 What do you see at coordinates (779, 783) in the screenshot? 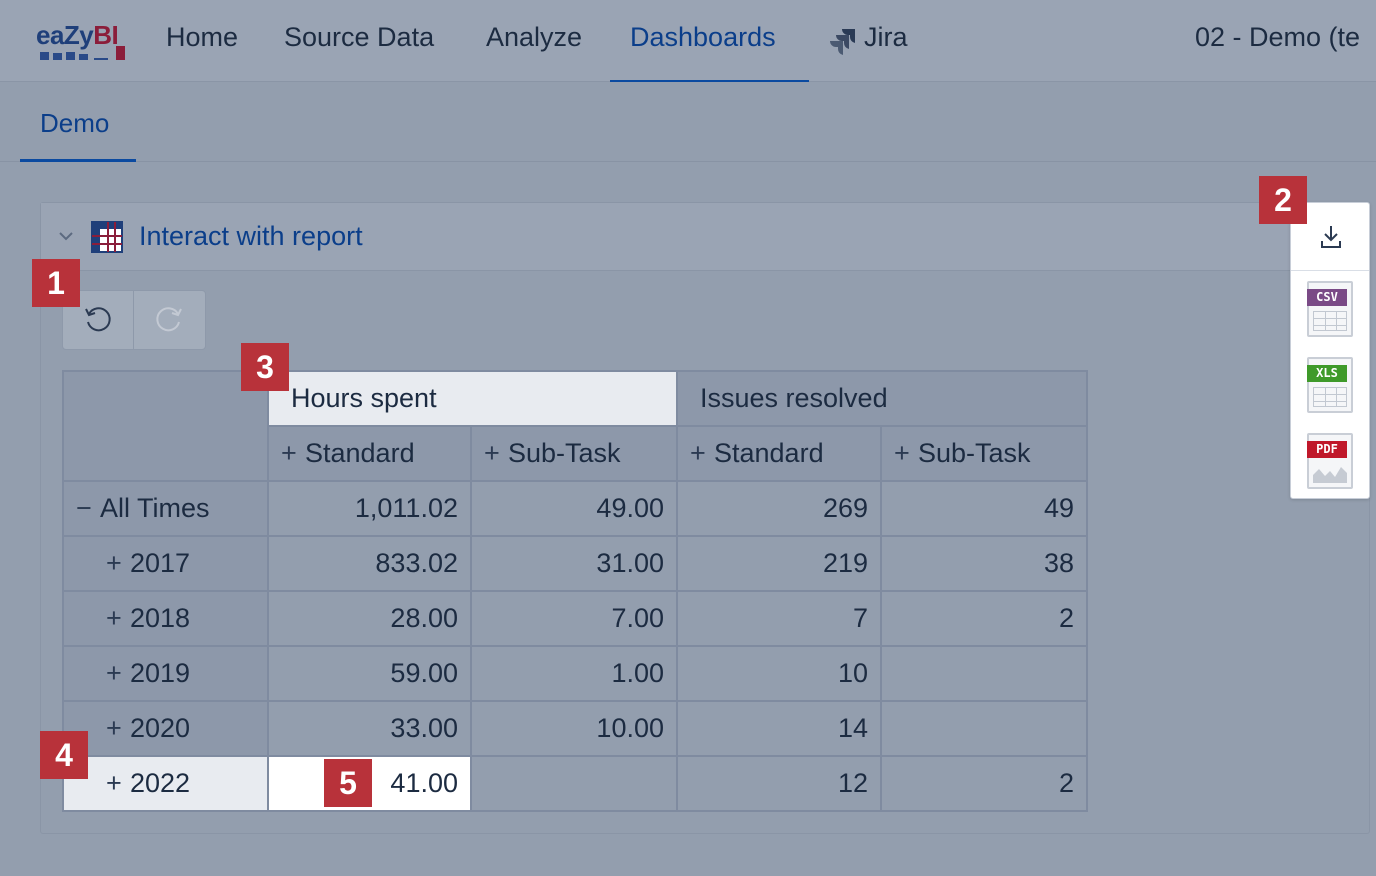
I see `table-cell: 12` at bounding box center [779, 783].